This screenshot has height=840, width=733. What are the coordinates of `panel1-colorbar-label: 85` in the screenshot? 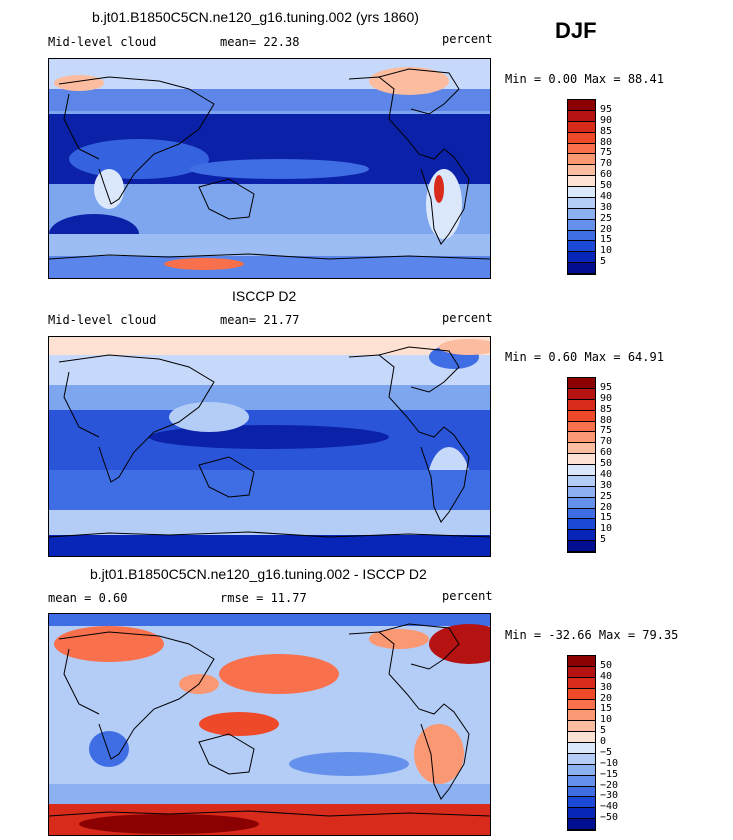 It's located at (606, 131).